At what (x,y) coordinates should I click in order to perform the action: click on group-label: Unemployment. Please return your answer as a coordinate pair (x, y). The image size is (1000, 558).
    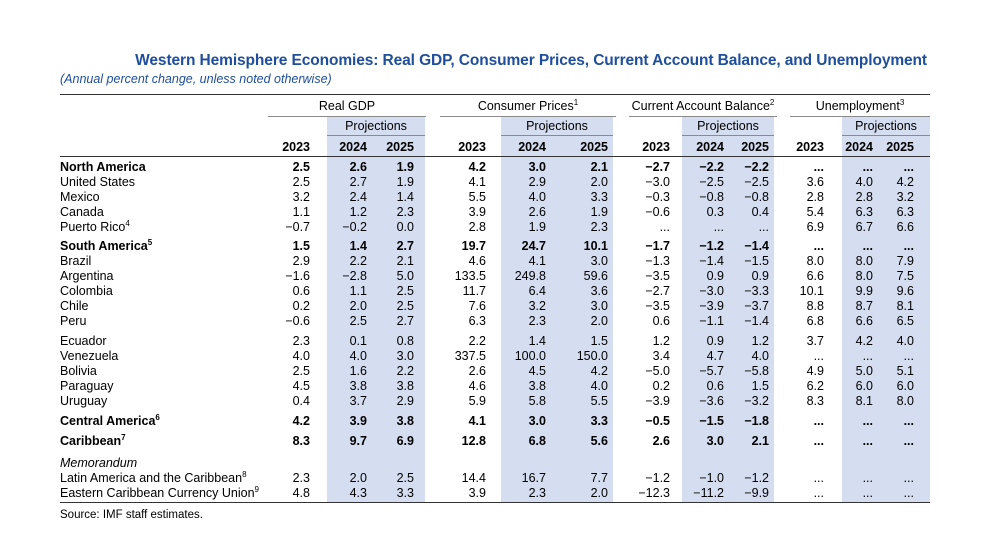
    Looking at the image, I should click on (857, 106).